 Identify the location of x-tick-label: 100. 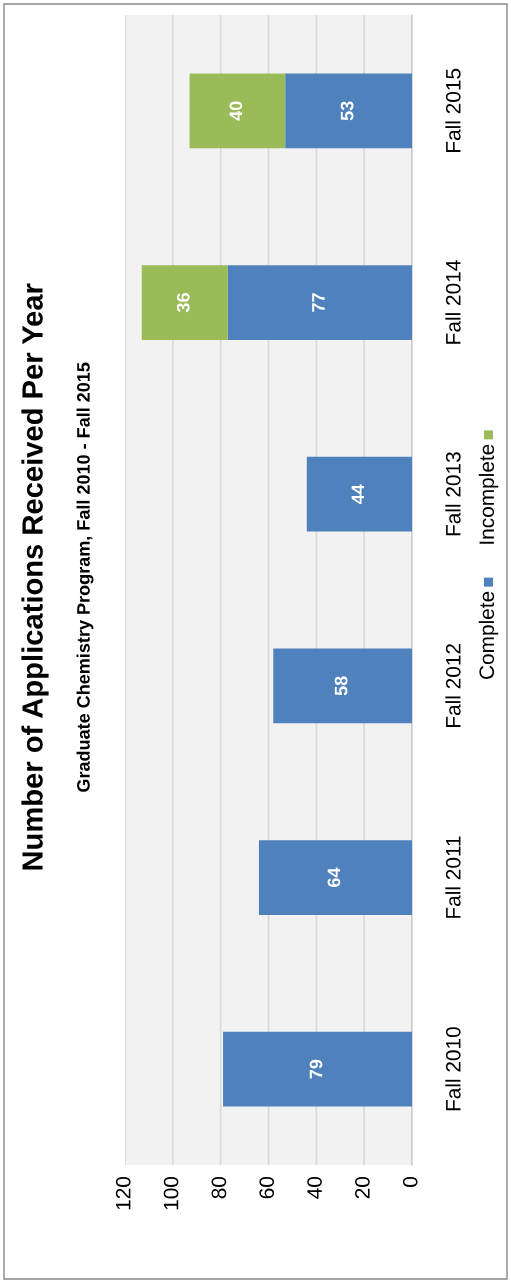
(171, 1193).